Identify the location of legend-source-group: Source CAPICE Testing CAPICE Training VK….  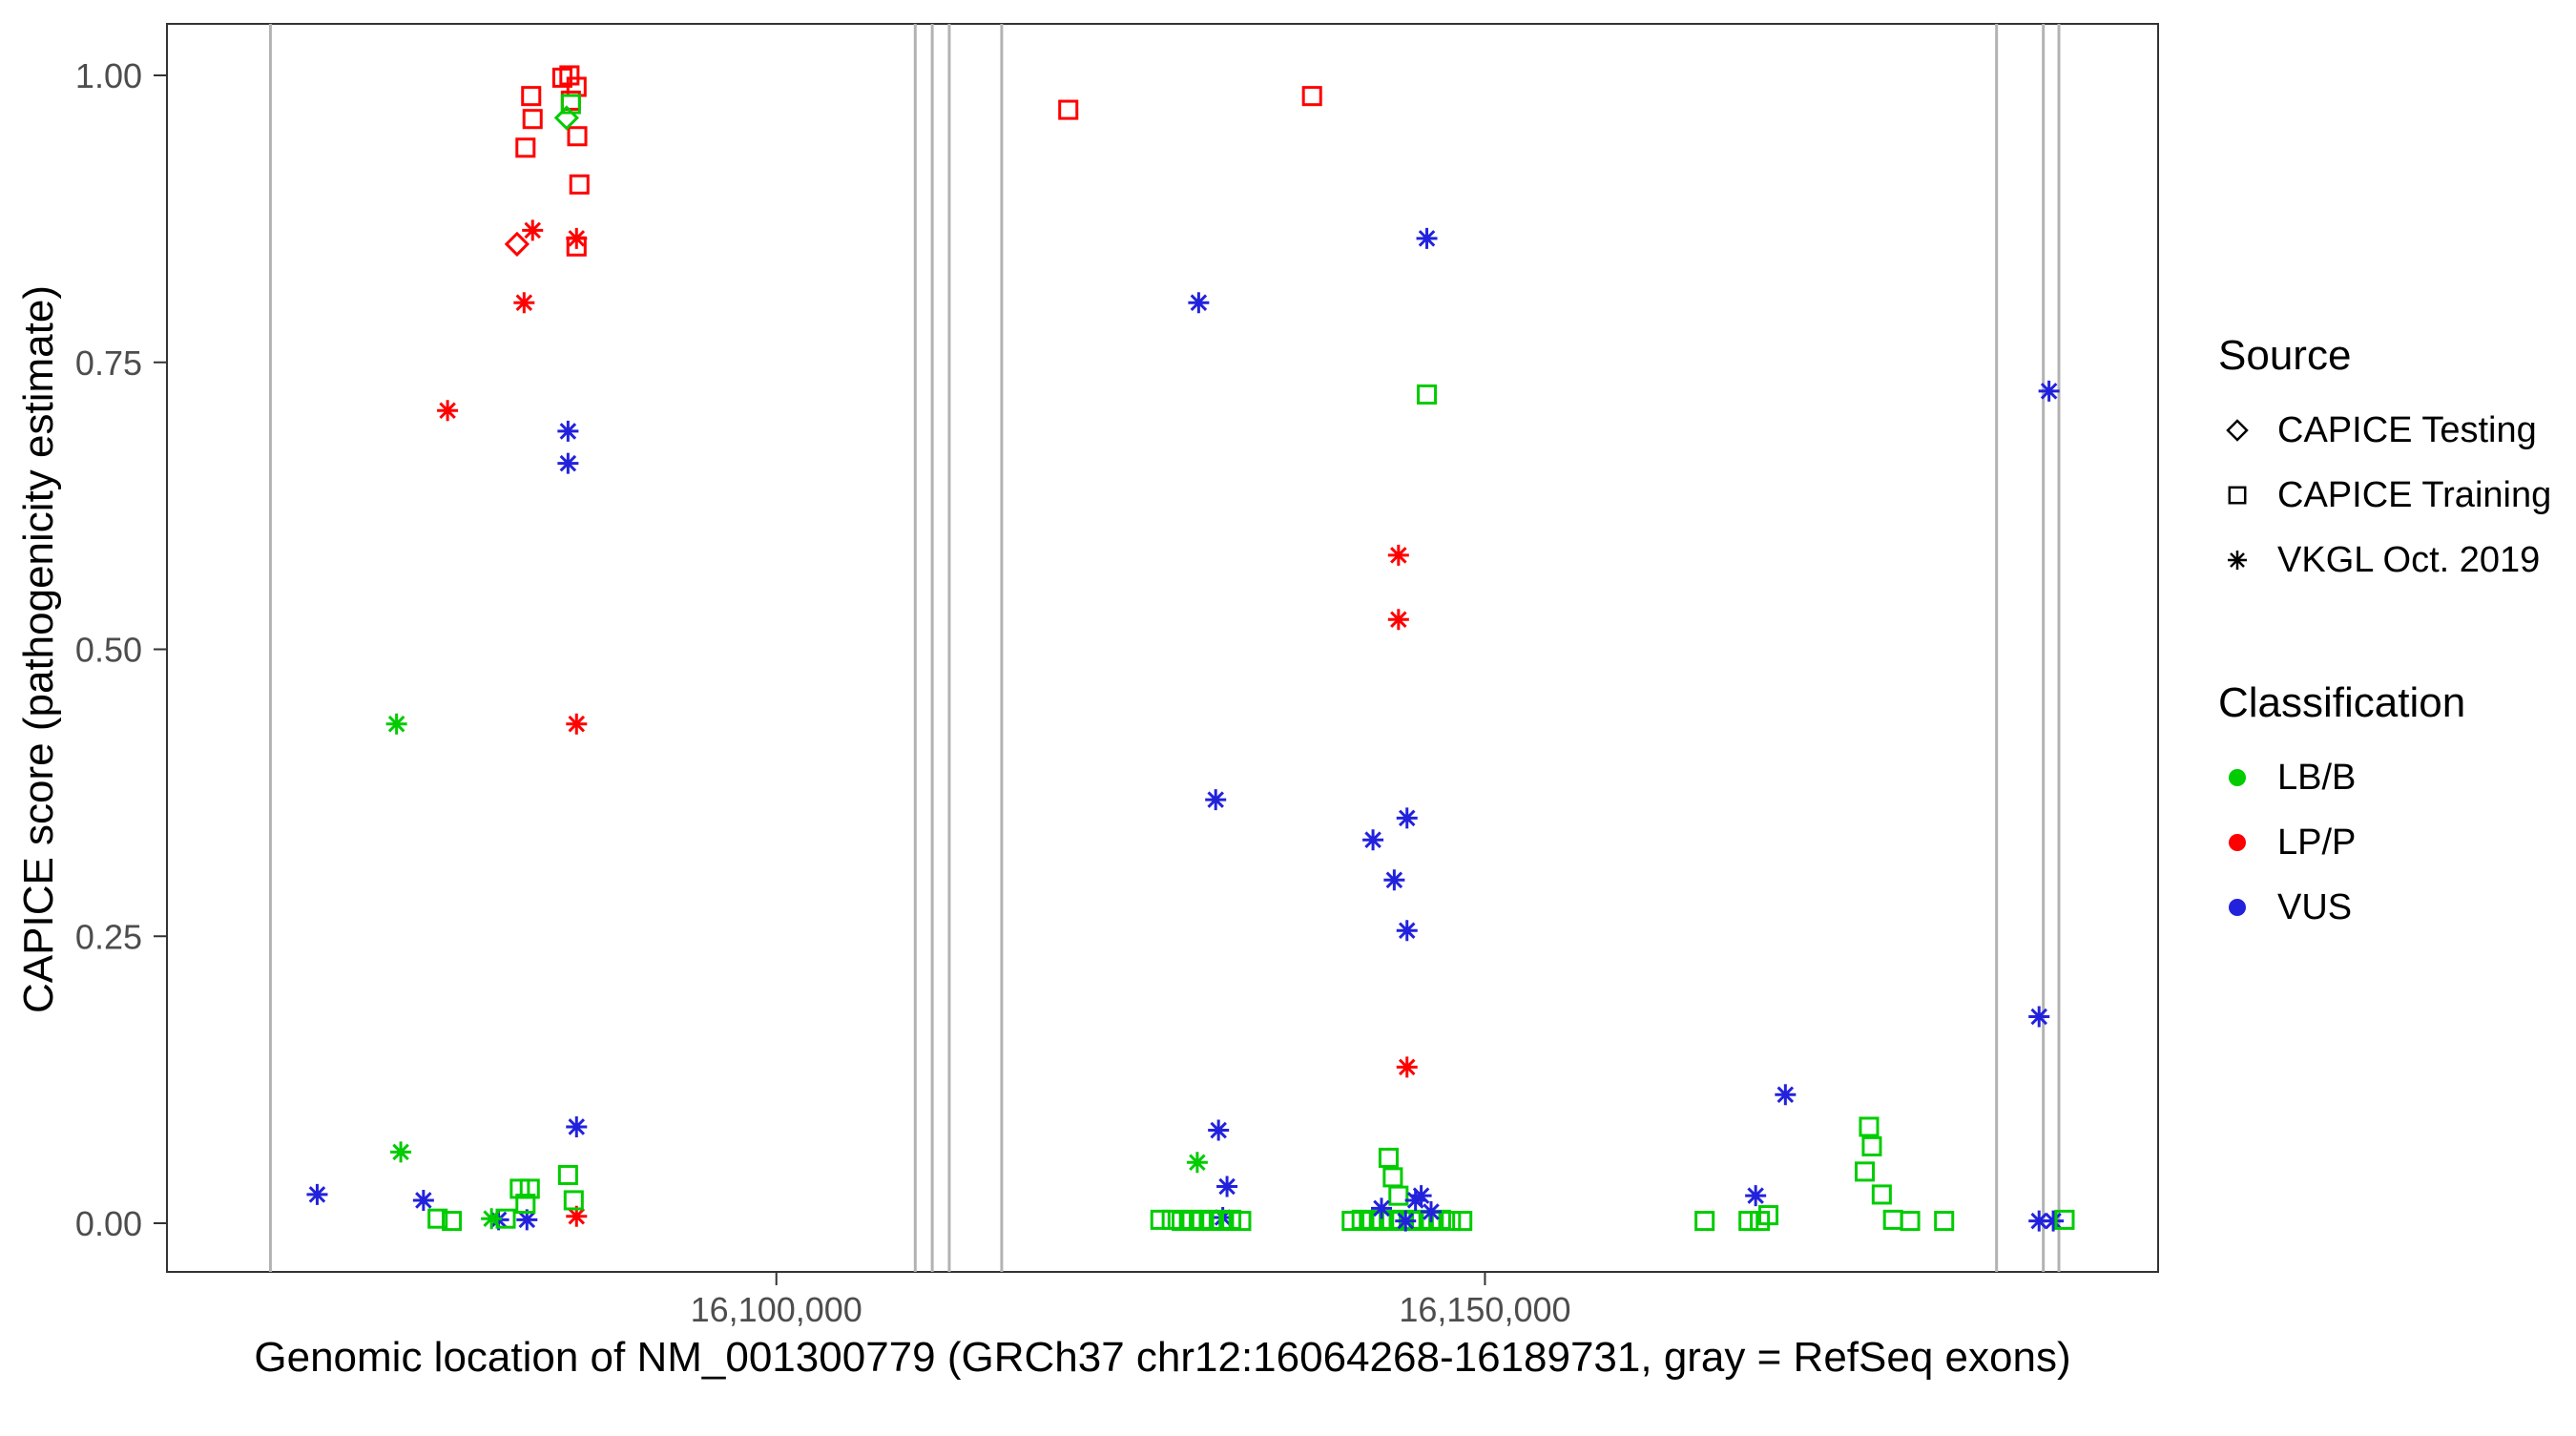
(2384, 467).